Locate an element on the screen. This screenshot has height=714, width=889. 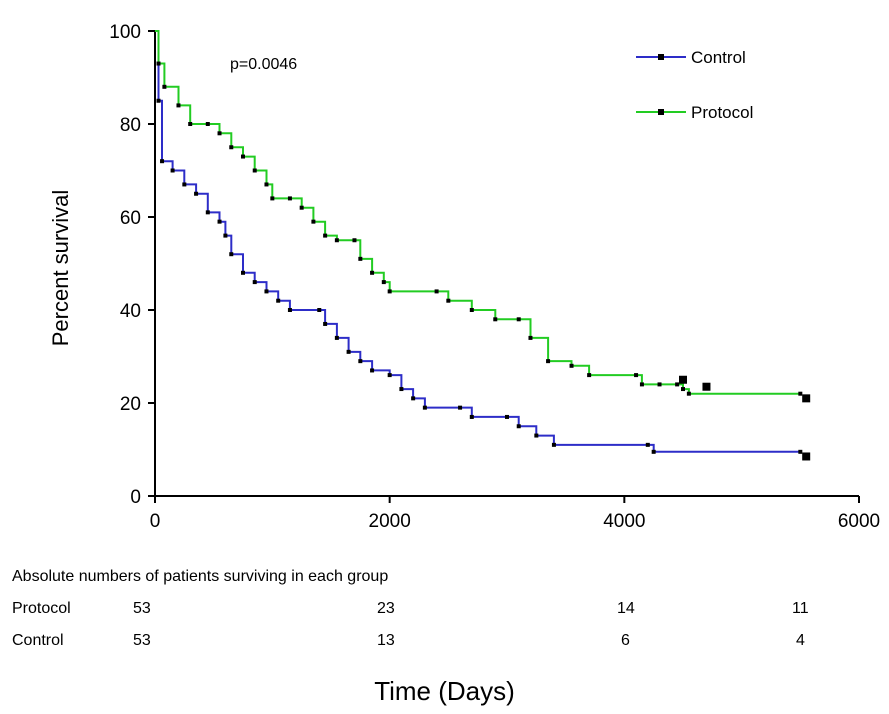
x-tick-label-2000: 2000 is located at coordinates (390, 521).